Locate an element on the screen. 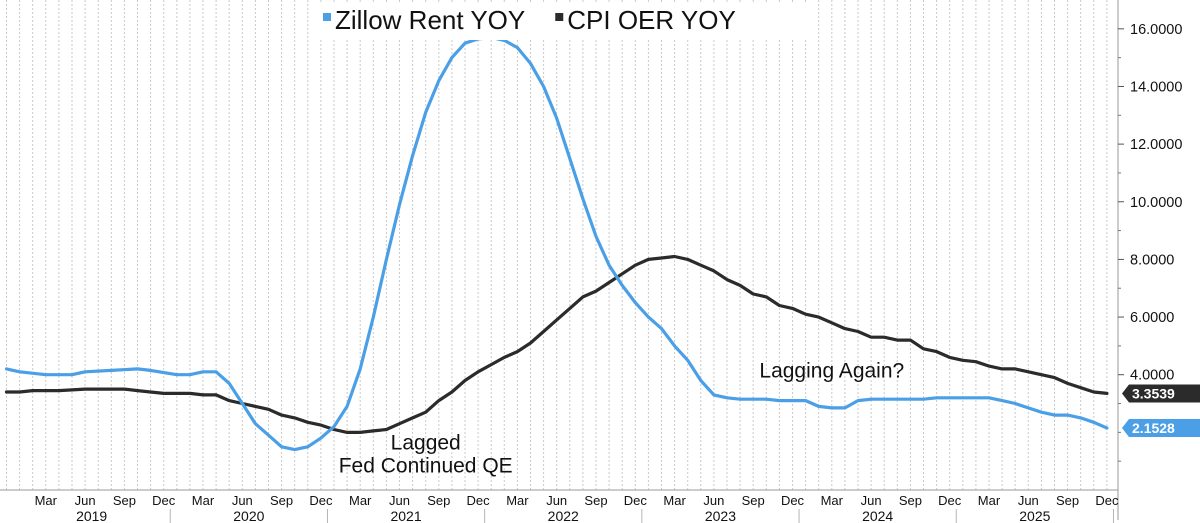 This screenshot has width=1200, height=523. y-tick-label: 10.0000 is located at coordinates (1156, 203).